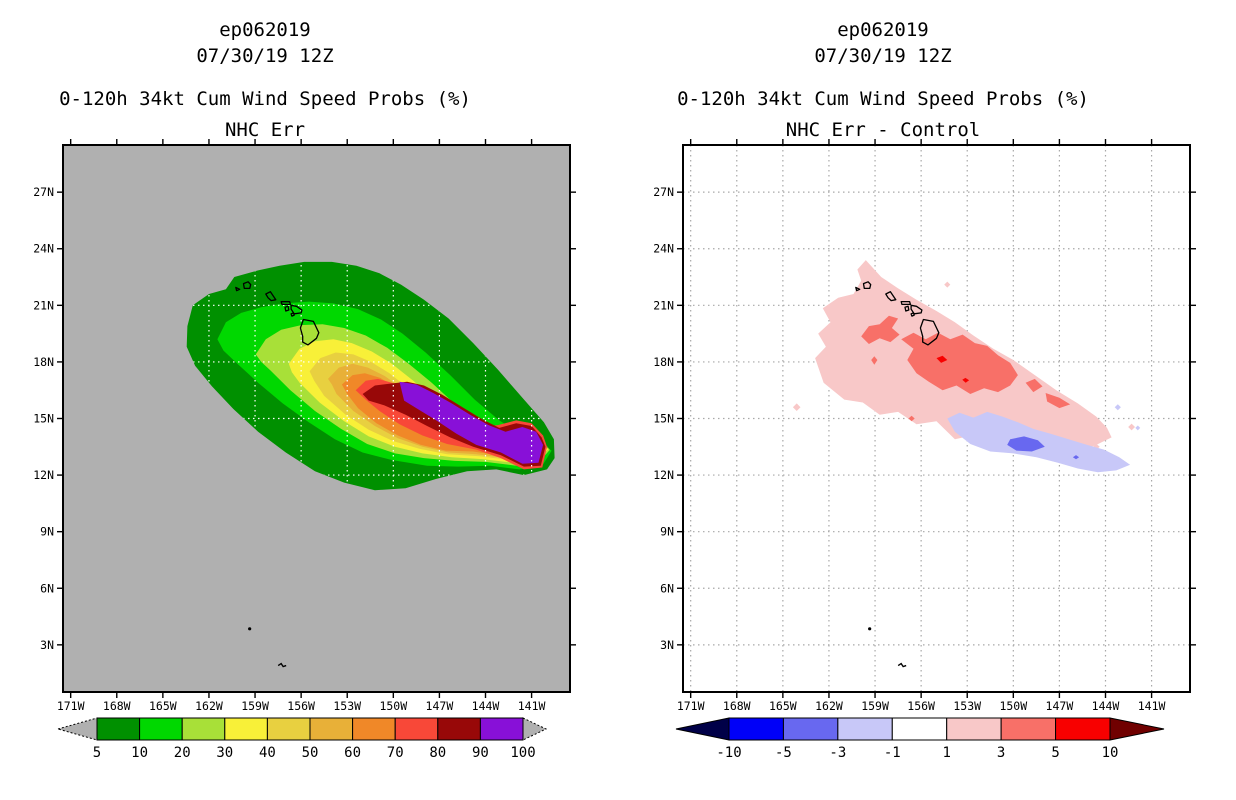  I want to click on lon-tick-label: 162W, so click(209, 706).